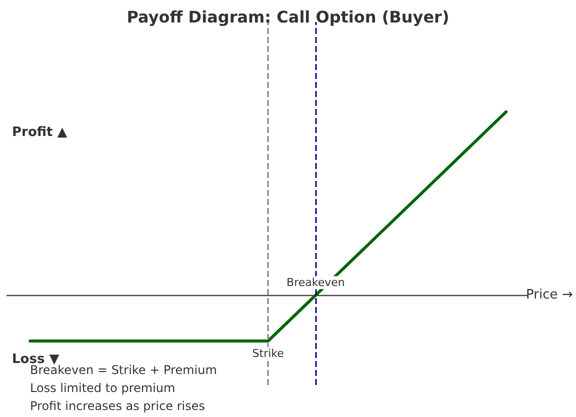 This screenshot has width=576, height=417. Describe the element at coordinates (268, 353) in the screenshot. I see `text: Strike` at that location.